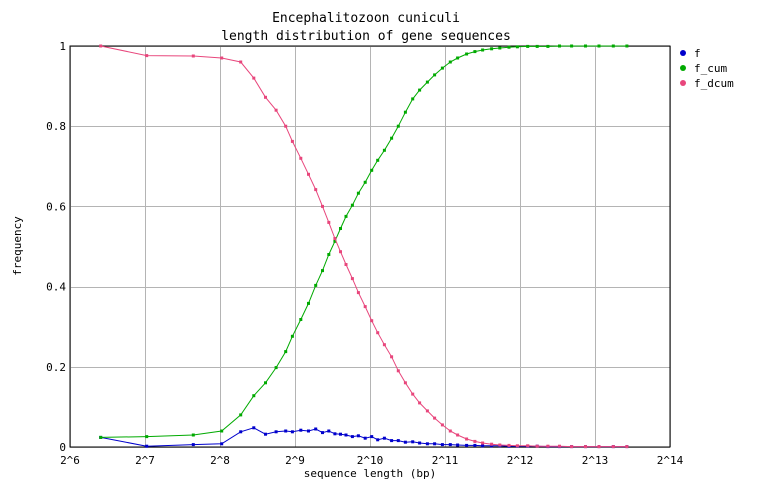  Describe the element at coordinates (697, 53) in the screenshot. I see `legend-label: f` at that location.